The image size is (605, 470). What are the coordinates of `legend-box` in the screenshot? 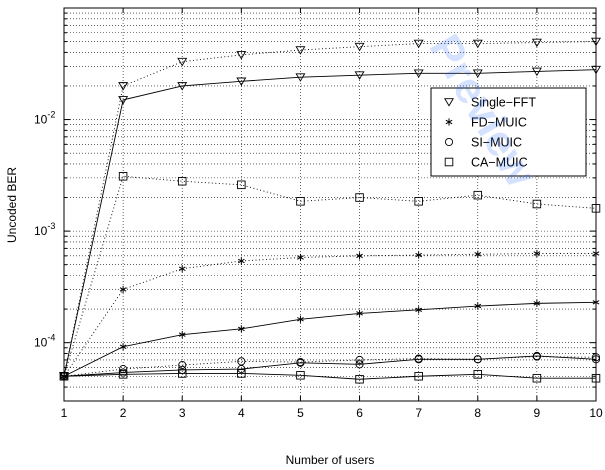 It's located at (508, 132).